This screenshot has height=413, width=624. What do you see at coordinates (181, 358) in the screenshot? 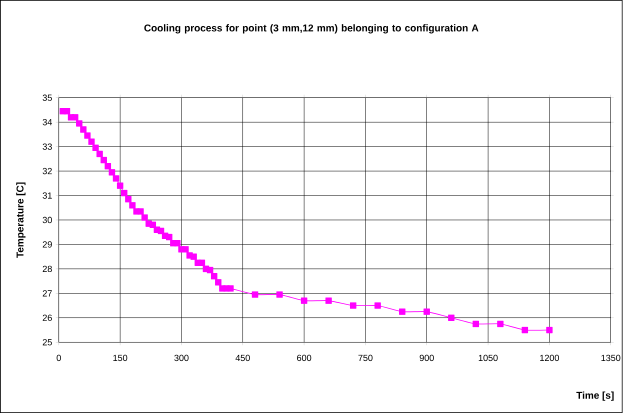
I see `x-tick-label: 300` at bounding box center [181, 358].